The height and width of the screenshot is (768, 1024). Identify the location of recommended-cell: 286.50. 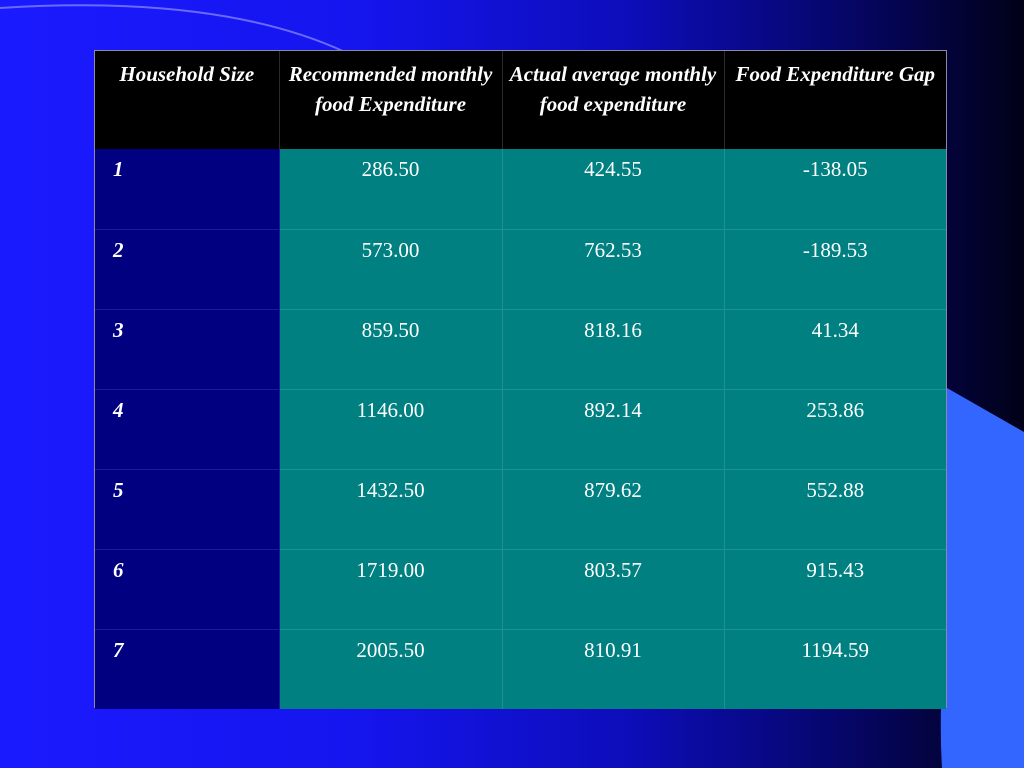
(391, 189).